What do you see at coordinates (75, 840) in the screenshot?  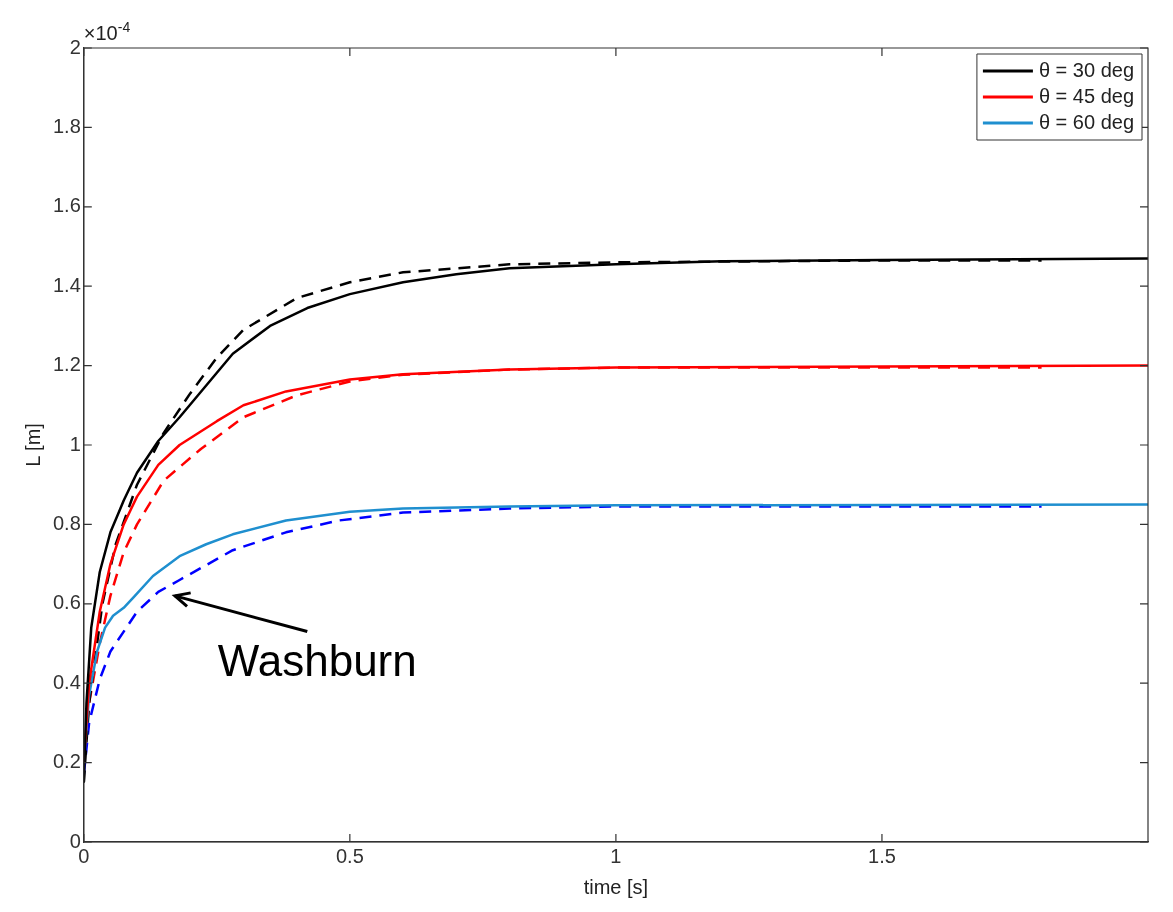 I see `y-tick-label: 0` at bounding box center [75, 840].